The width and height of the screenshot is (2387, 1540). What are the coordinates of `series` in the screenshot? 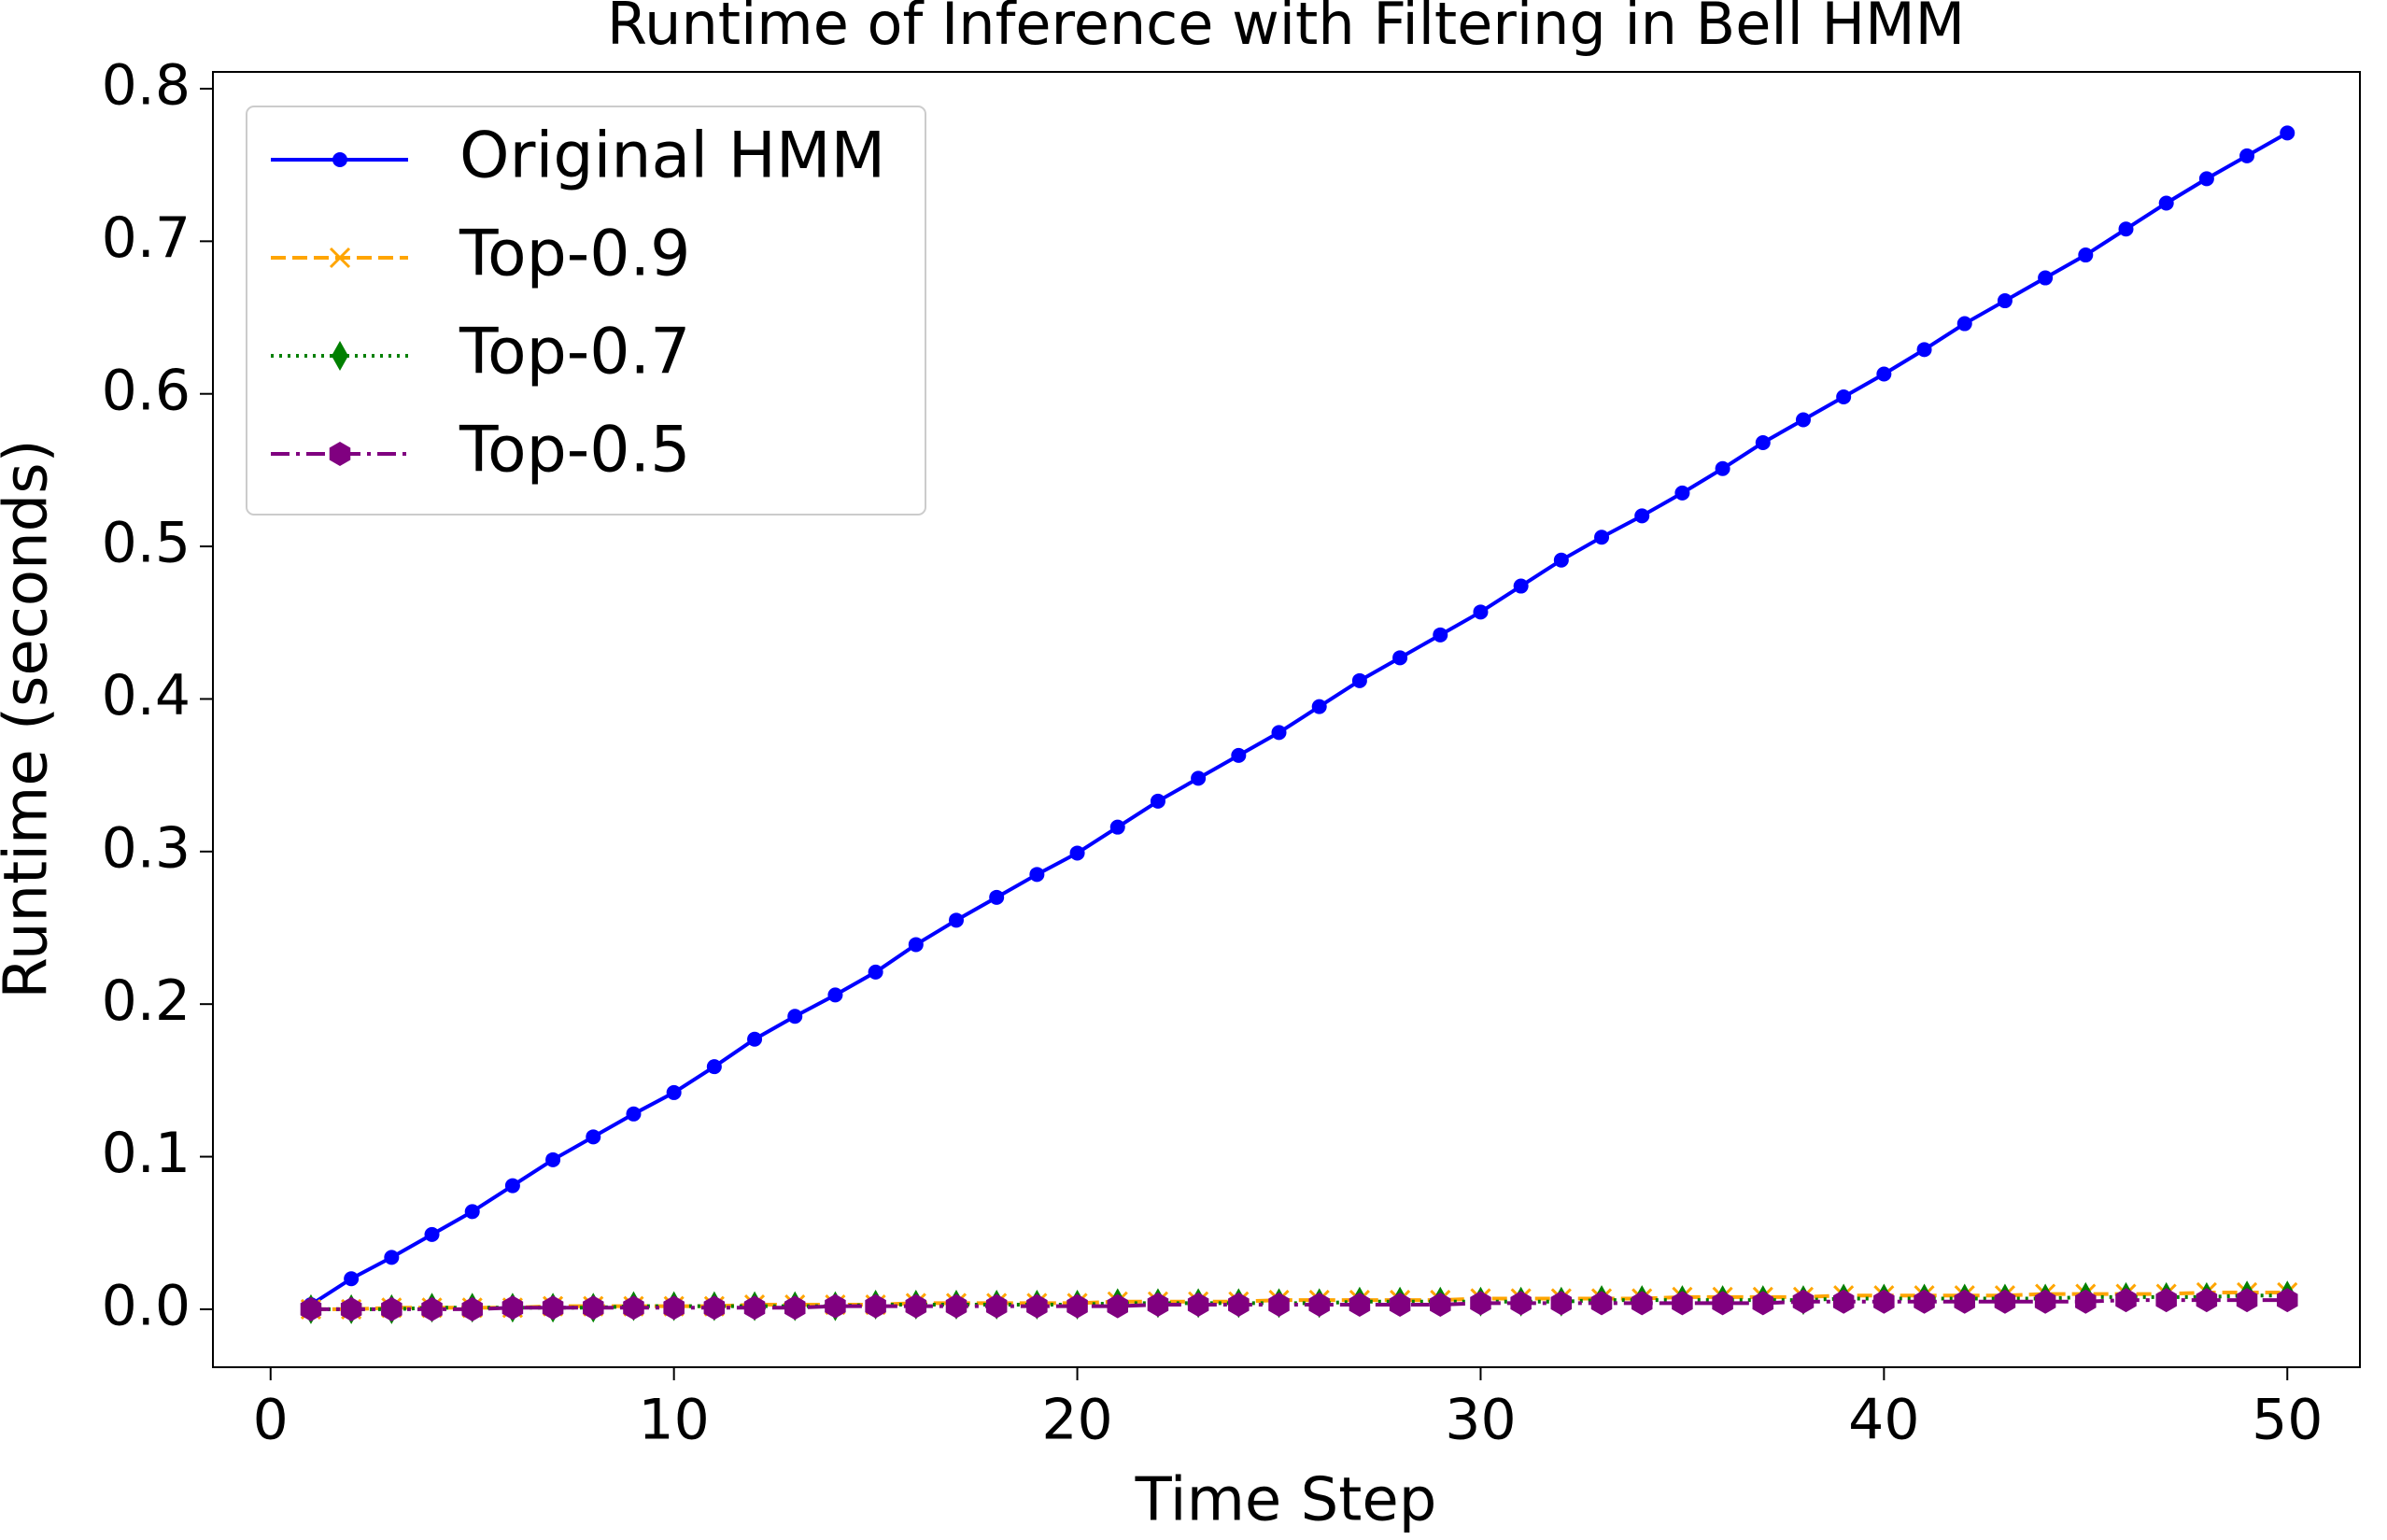 It's located at (1299, 1305).